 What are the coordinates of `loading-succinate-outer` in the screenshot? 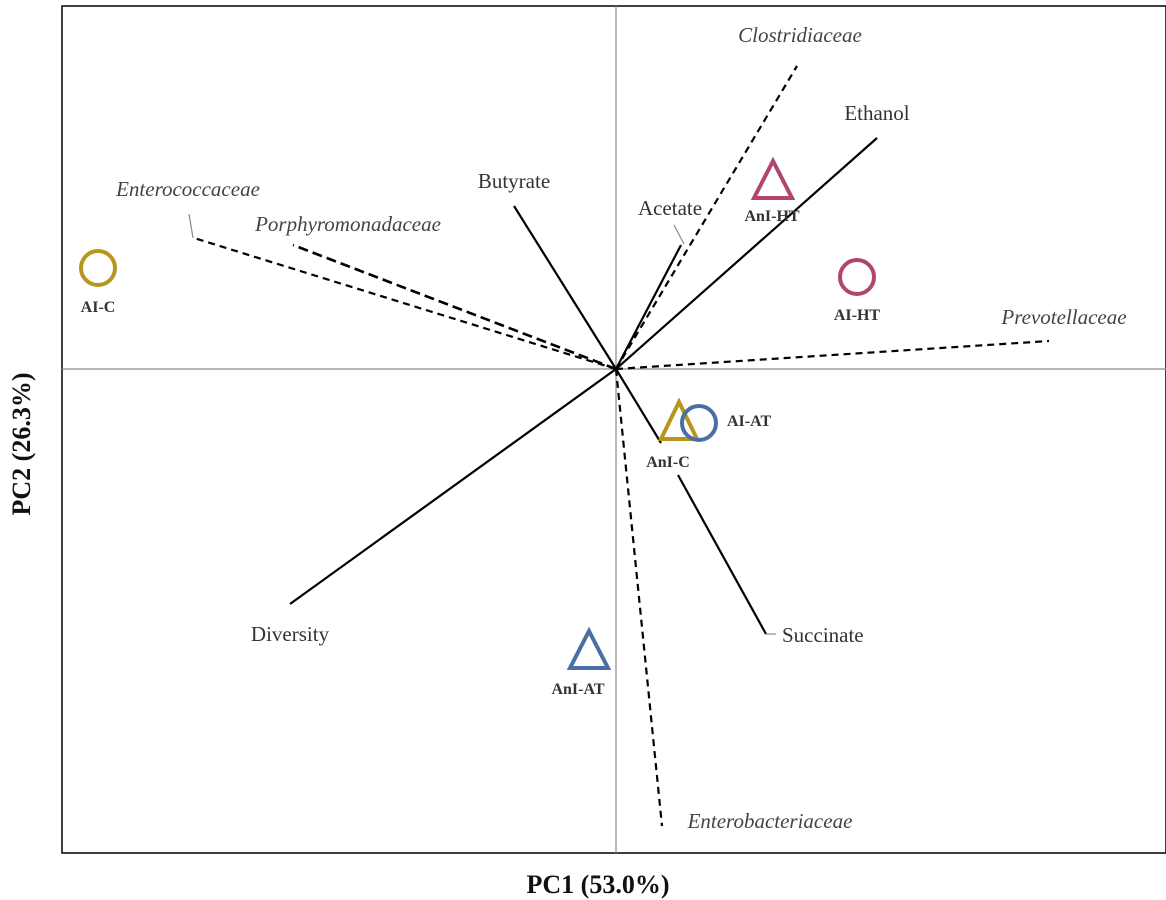 It's located at (722, 554).